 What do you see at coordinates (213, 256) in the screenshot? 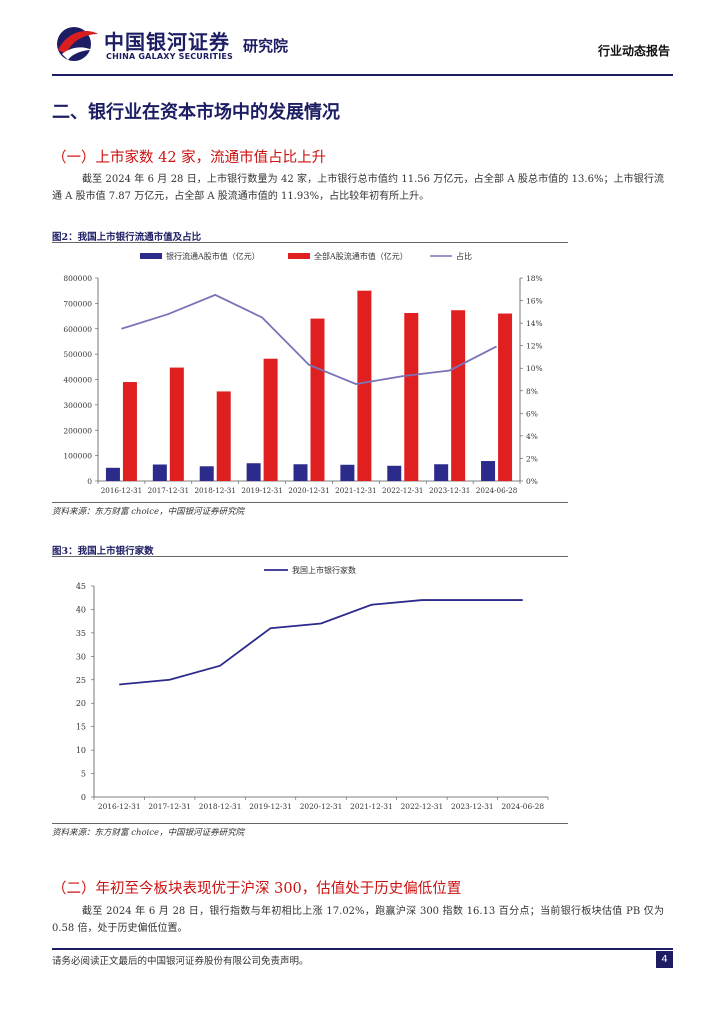
I see `legend-label-0: 银行流通A股市值（亿元）` at bounding box center [213, 256].